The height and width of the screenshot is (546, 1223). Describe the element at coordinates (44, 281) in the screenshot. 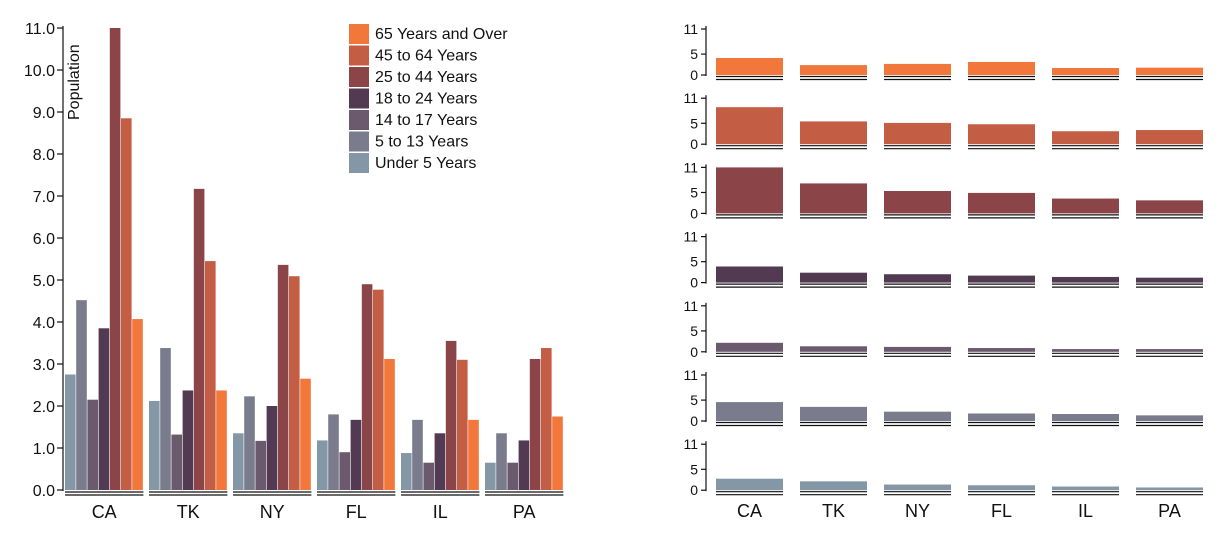

I see `y-tick-label: 5.0` at that location.